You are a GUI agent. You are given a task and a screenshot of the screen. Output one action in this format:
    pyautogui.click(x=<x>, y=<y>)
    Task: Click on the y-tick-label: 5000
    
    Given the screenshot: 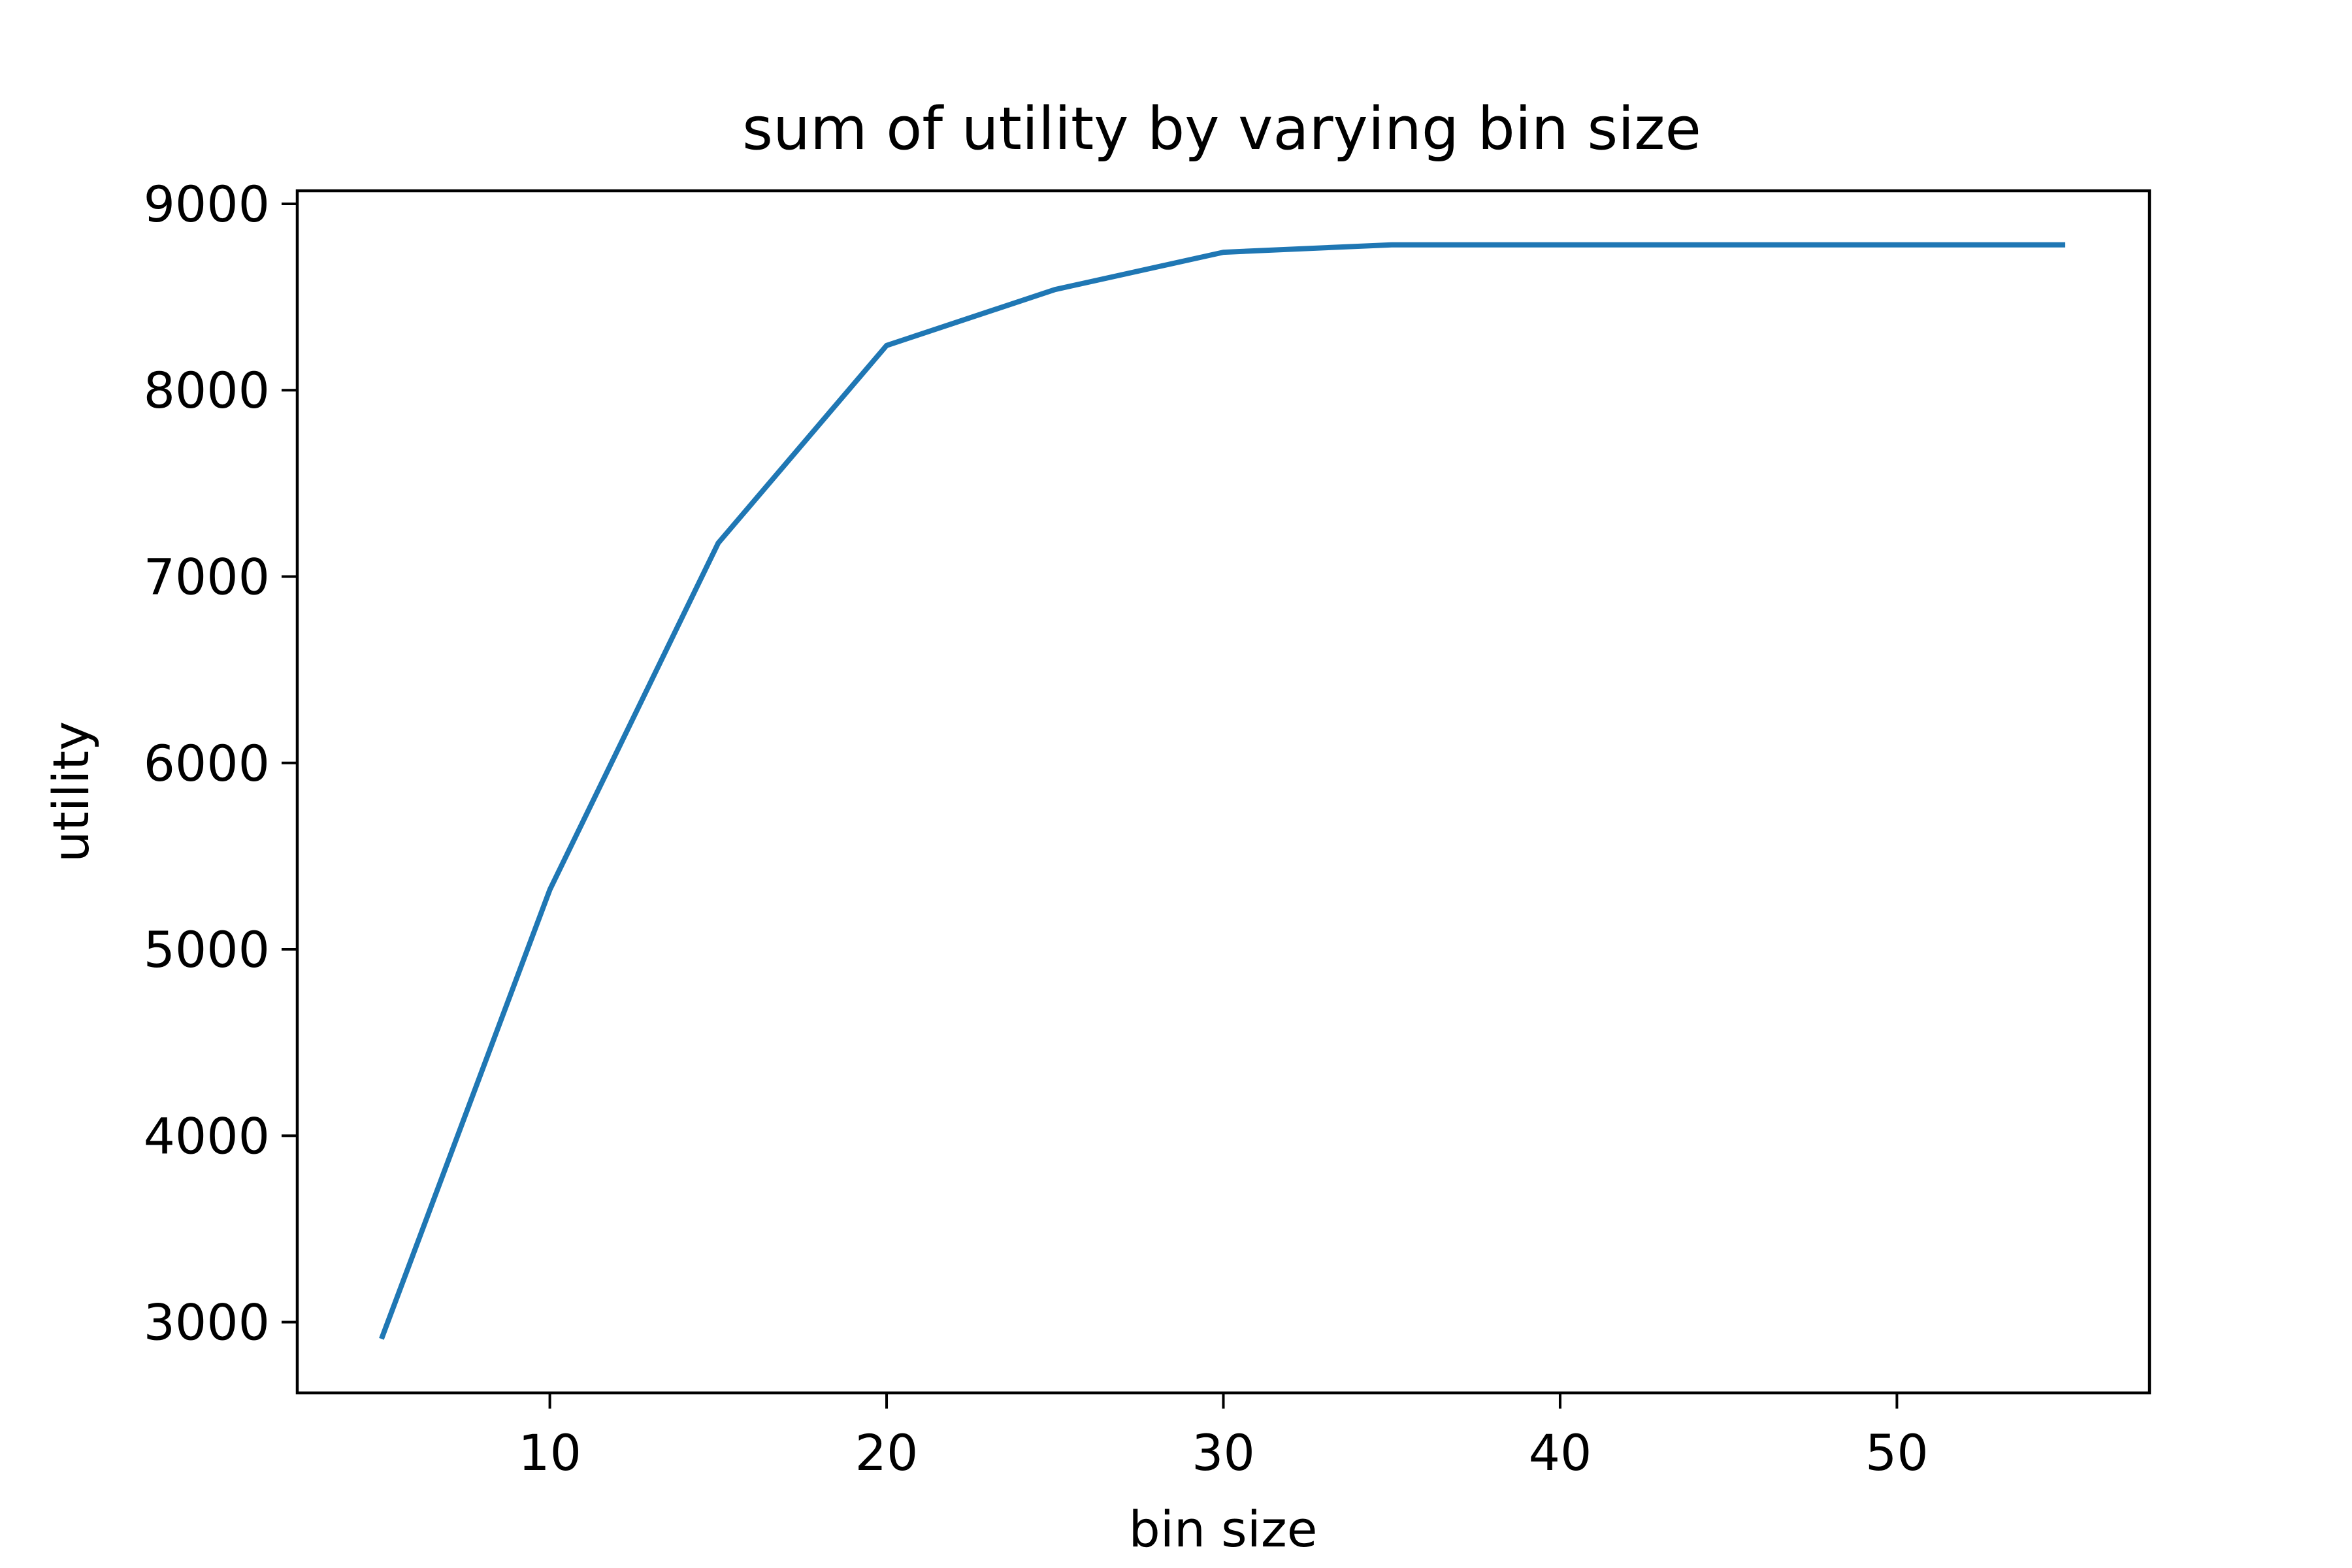 What is the action you would take?
    pyautogui.click(x=207, y=950)
    